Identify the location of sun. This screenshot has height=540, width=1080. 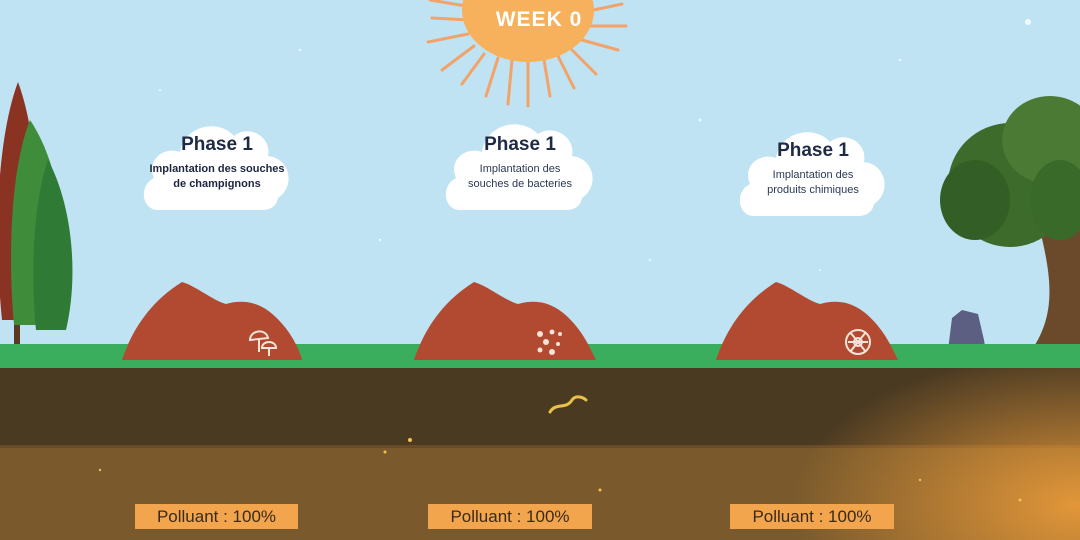
(528, 31).